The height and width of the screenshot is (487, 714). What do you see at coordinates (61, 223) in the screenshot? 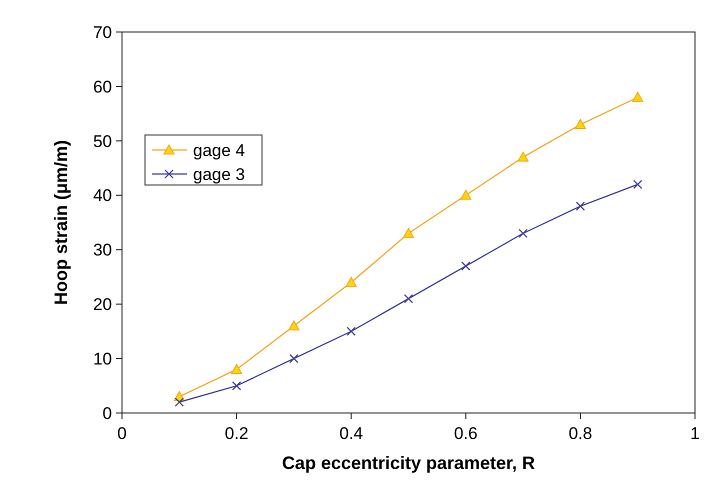
I see `y-axis-title: Hoop strain (μm/m)` at bounding box center [61, 223].